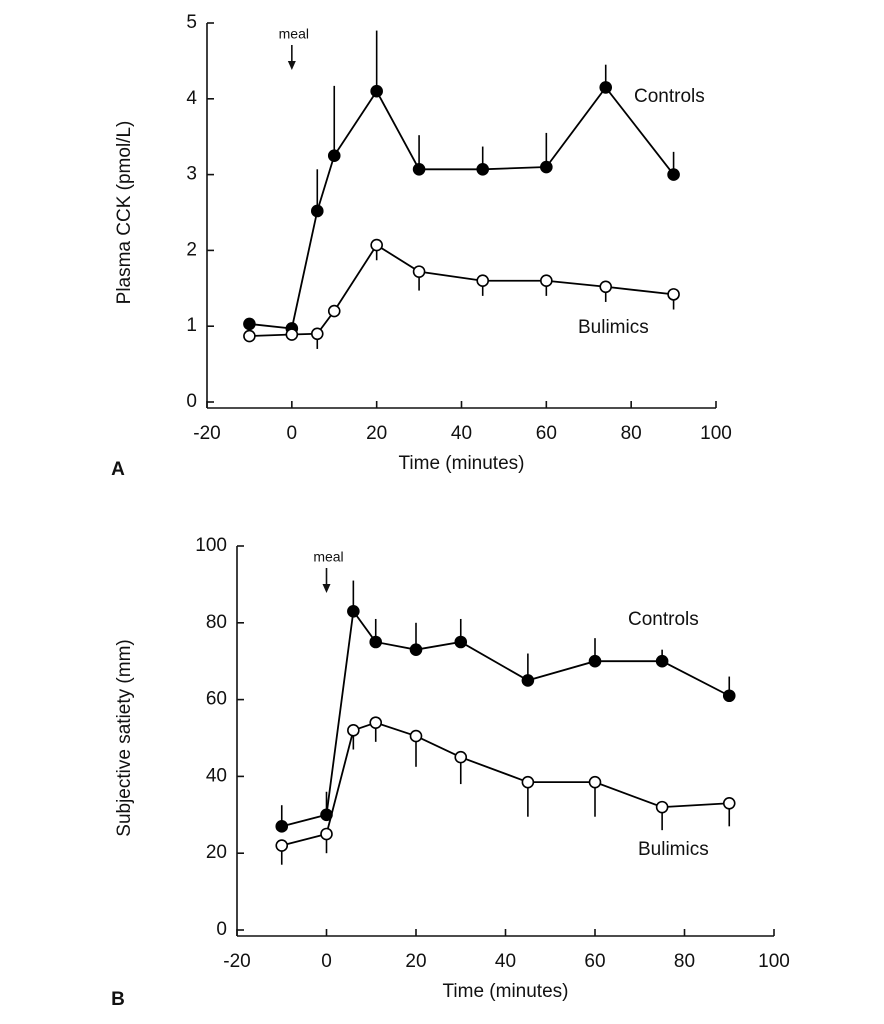  Describe the element at coordinates (124, 213) in the screenshot. I see `y-axis-label: Plasma CCK (pmol/L)` at that location.